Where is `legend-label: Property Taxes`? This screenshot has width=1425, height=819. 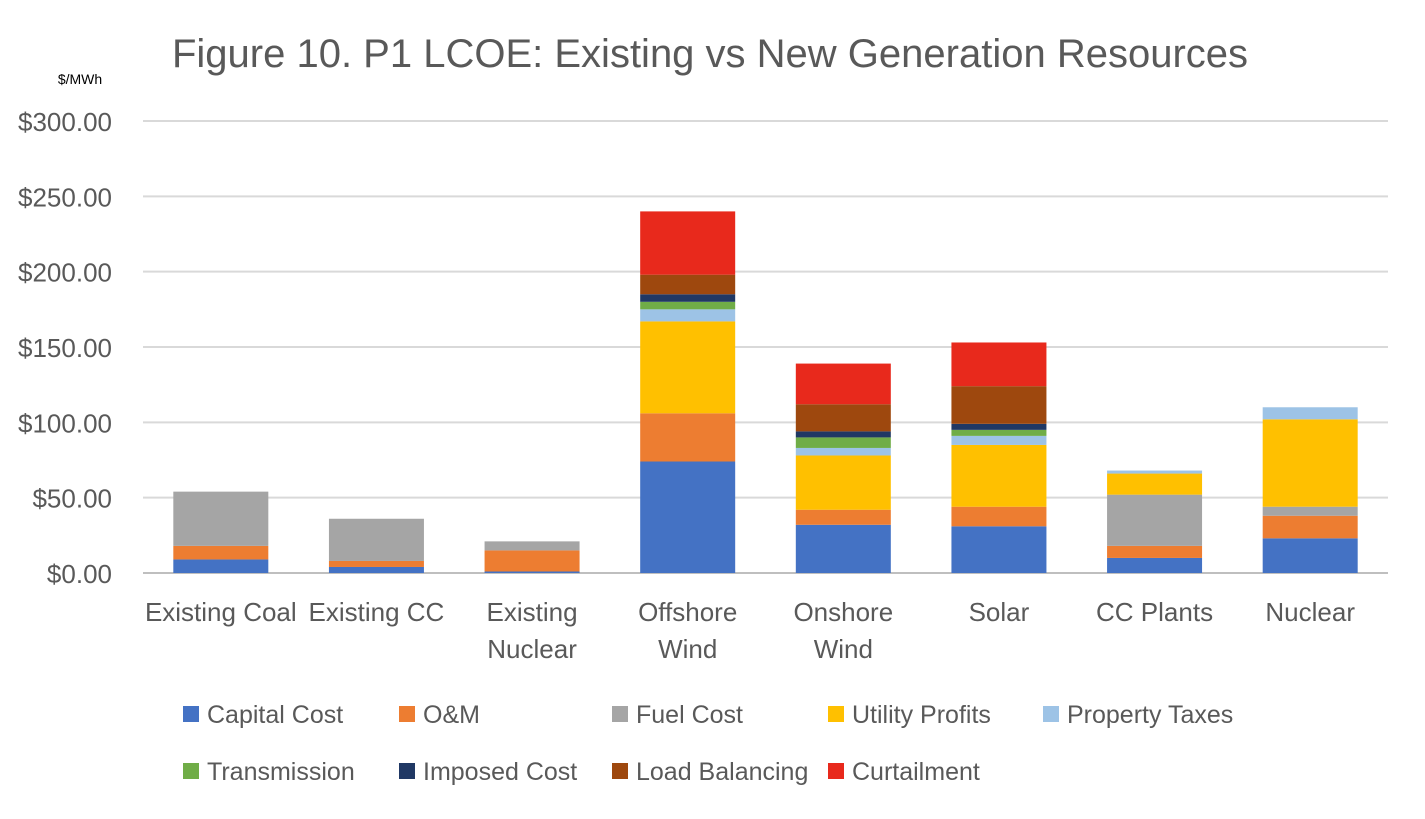 legend-label: Property Taxes is located at coordinates (1150, 715).